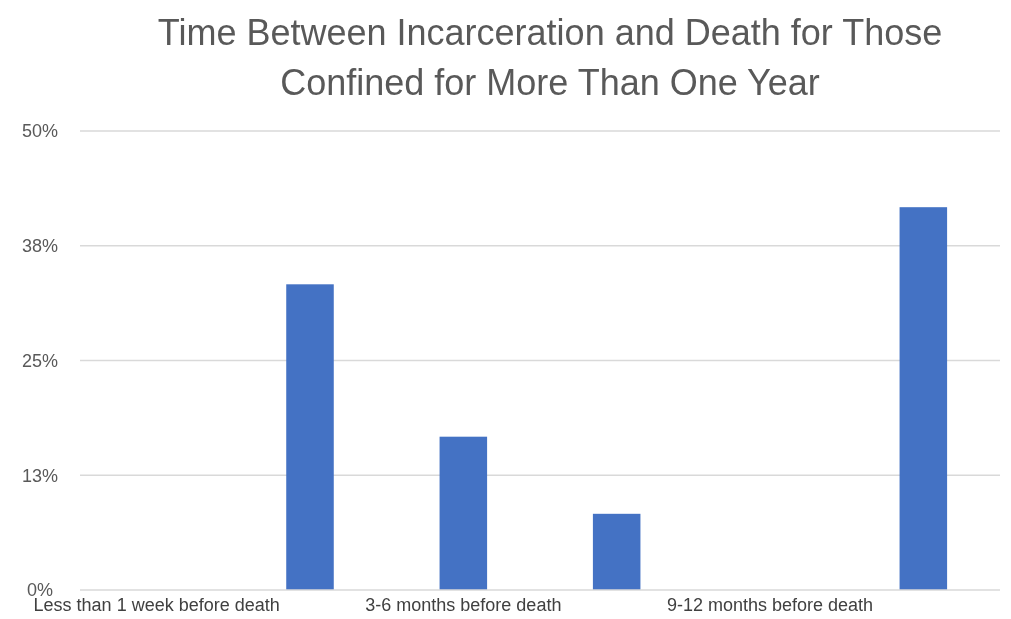 The width and height of the screenshot is (1011, 619). What do you see at coordinates (40, 131) in the screenshot?
I see `y-tick-label: 50%` at bounding box center [40, 131].